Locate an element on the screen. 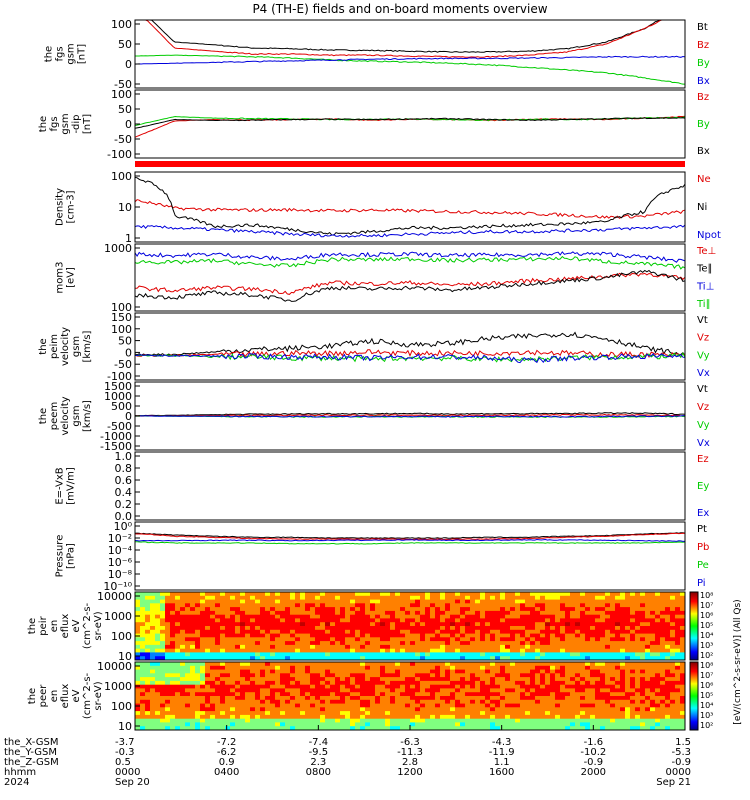 Image resolution: width=750 pixels, height=800 pixels. x-row-label: the_Y-GSM is located at coordinates (30, 752).